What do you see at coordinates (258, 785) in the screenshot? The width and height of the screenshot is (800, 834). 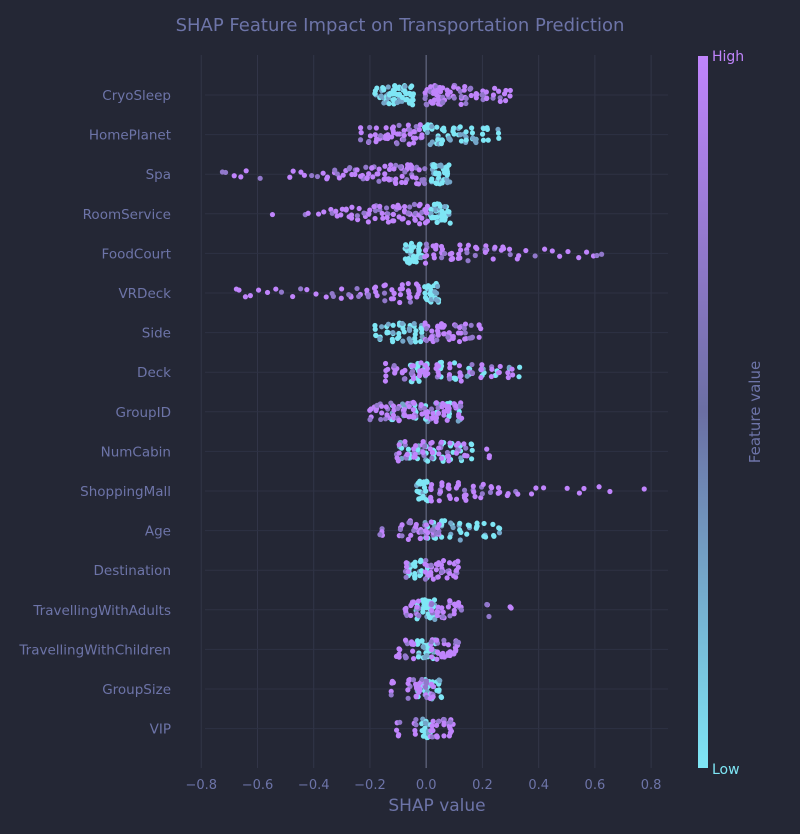 I see `x-tick-label: −0.6` at bounding box center [258, 785].